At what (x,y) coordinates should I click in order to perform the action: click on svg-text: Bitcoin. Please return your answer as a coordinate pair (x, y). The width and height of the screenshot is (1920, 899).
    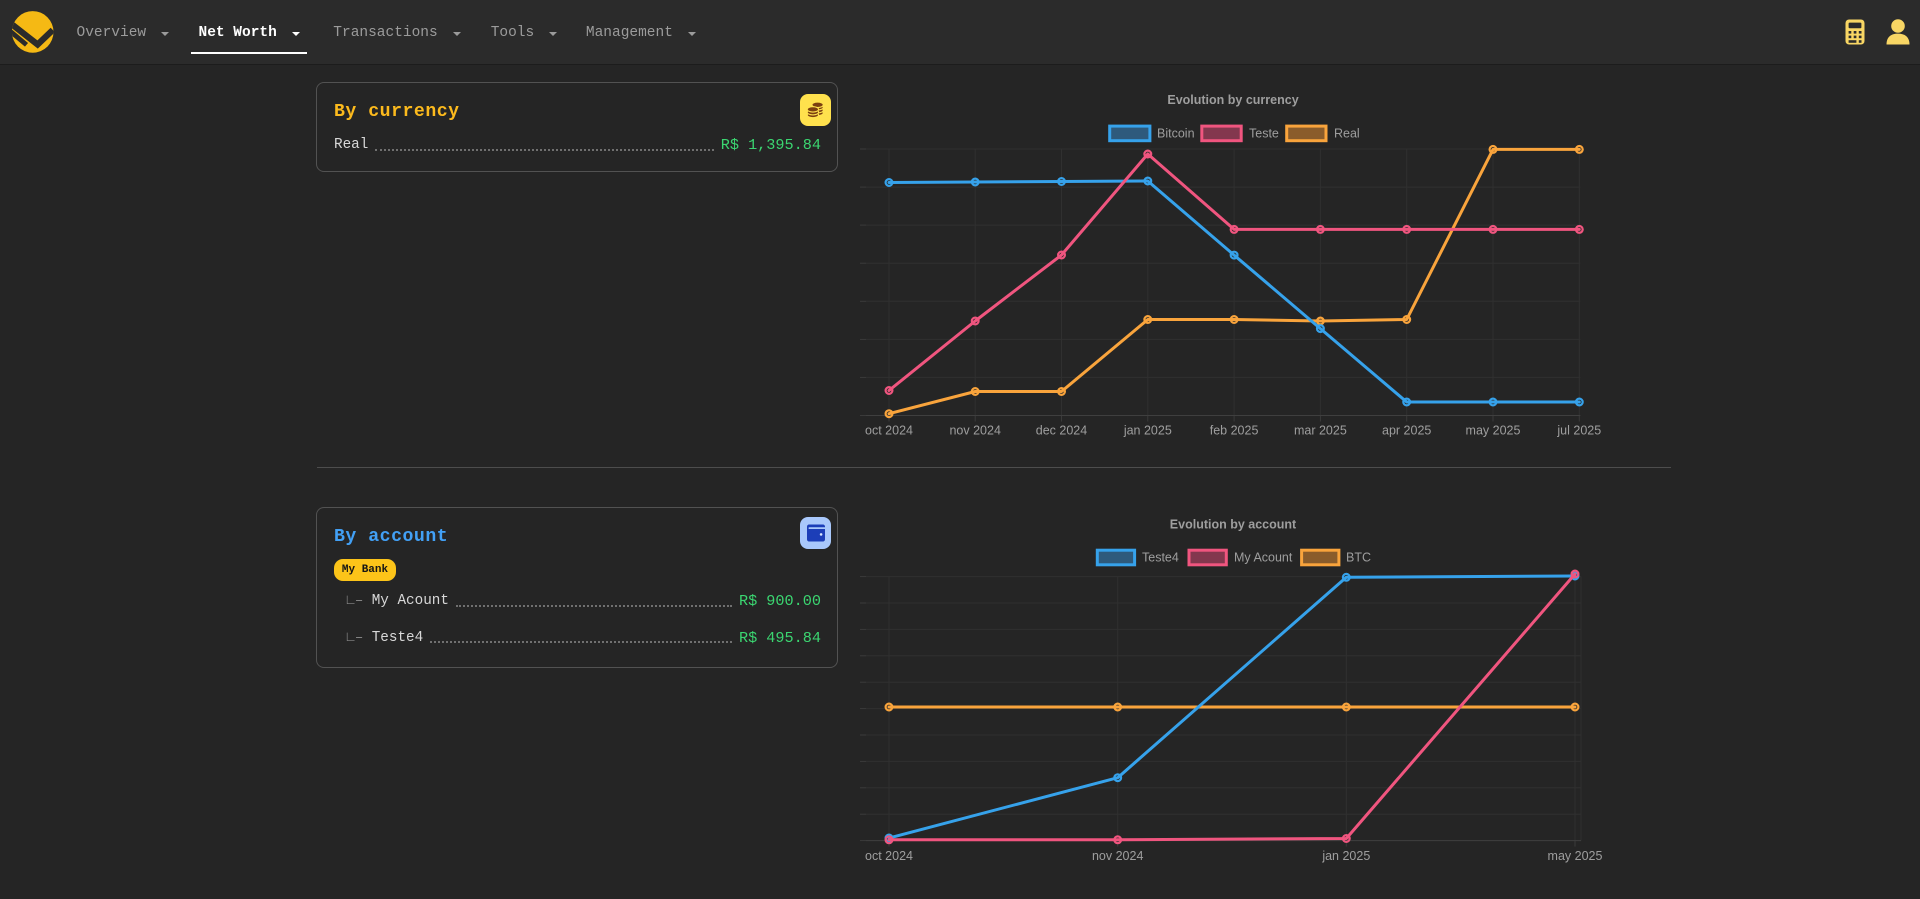
    Looking at the image, I should click on (1176, 134).